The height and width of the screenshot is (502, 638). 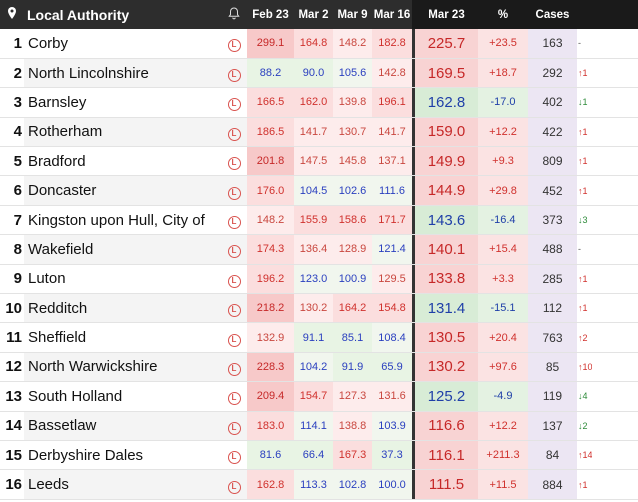 What do you see at coordinates (552, 426) in the screenshot?
I see `row-cases: 137` at bounding box center [552, 426].